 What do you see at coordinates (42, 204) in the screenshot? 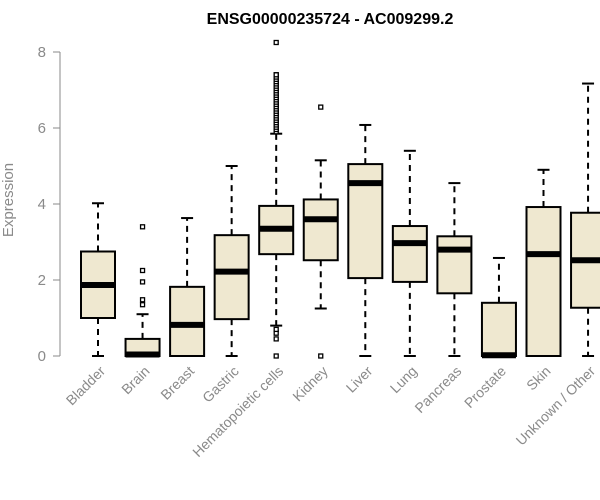
I see `y-tick-label: 4` at bounding box center [42, 204].